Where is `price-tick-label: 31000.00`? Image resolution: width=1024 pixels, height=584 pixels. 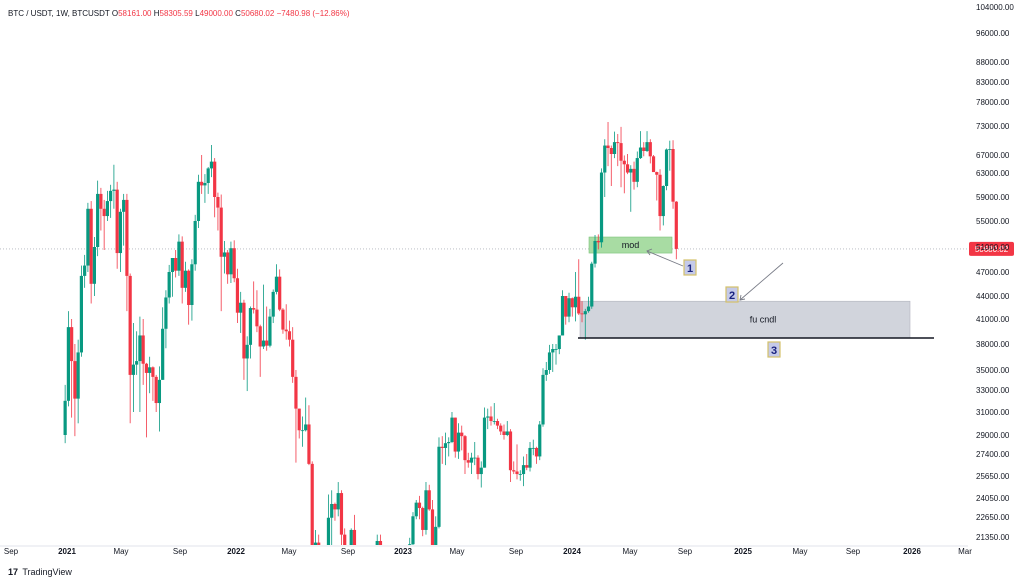
price-tick-label: 31000.00 is located at coordinates (993, 412).